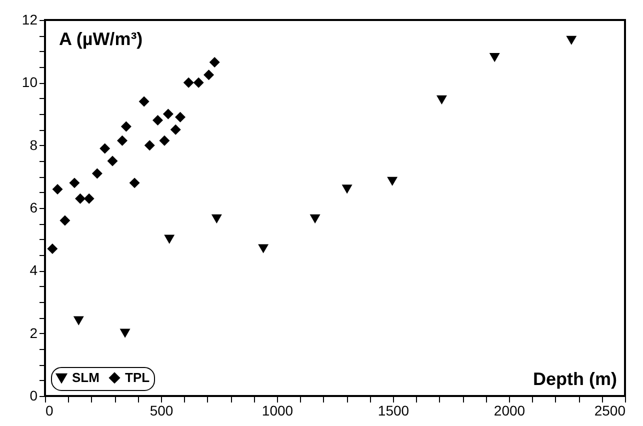 The image size is (643, 426). I want to click on legend-label: TPL, so click(137, 377).